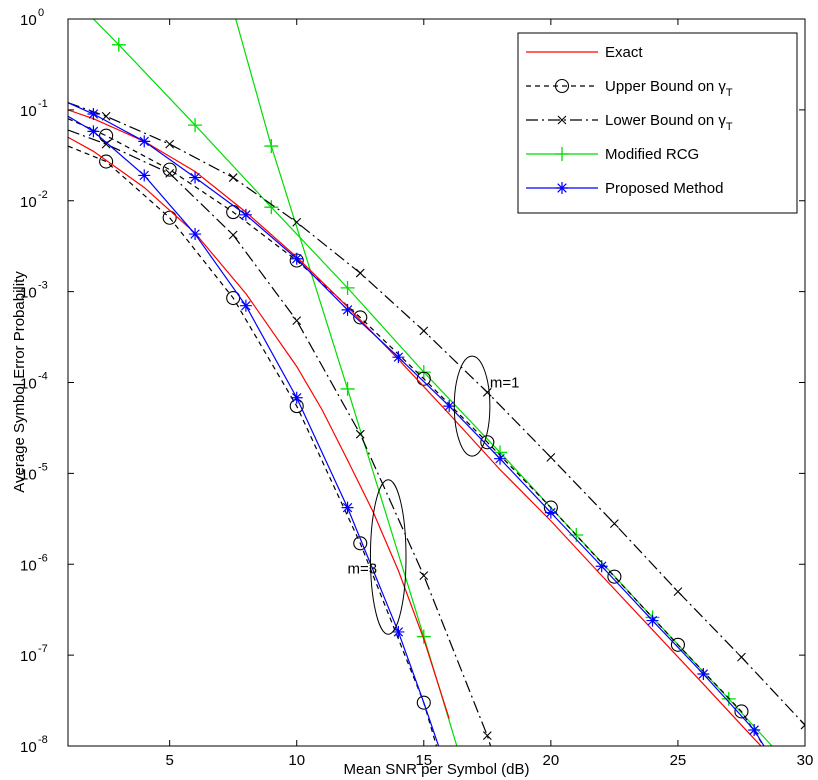 This screenshot has width=818, height=780. I want to click on annotation-label-m-3: m=3, so click(363, 568).